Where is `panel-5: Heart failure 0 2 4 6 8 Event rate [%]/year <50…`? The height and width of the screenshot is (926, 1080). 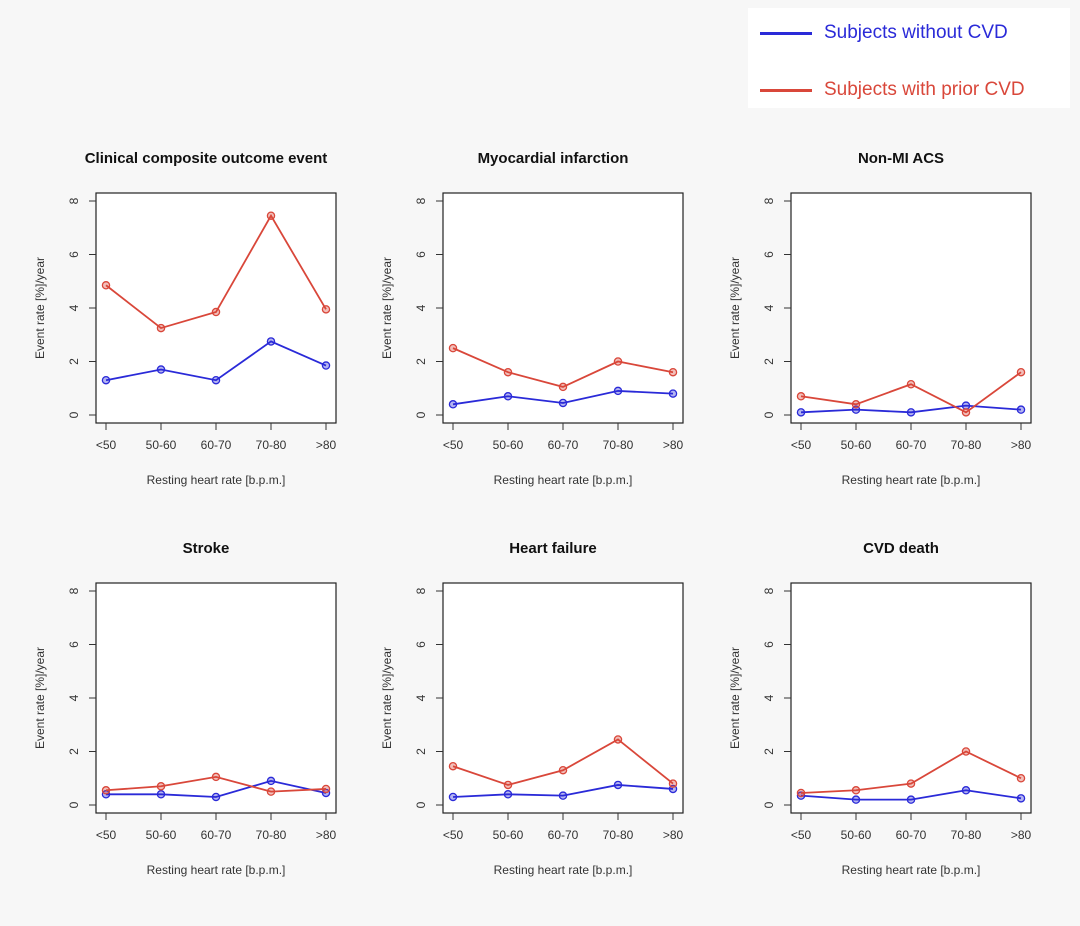
panel-5: Heart failure 0 2 4 6 8 Event rate [%]/year <50… is located at coordinates (532, 708).